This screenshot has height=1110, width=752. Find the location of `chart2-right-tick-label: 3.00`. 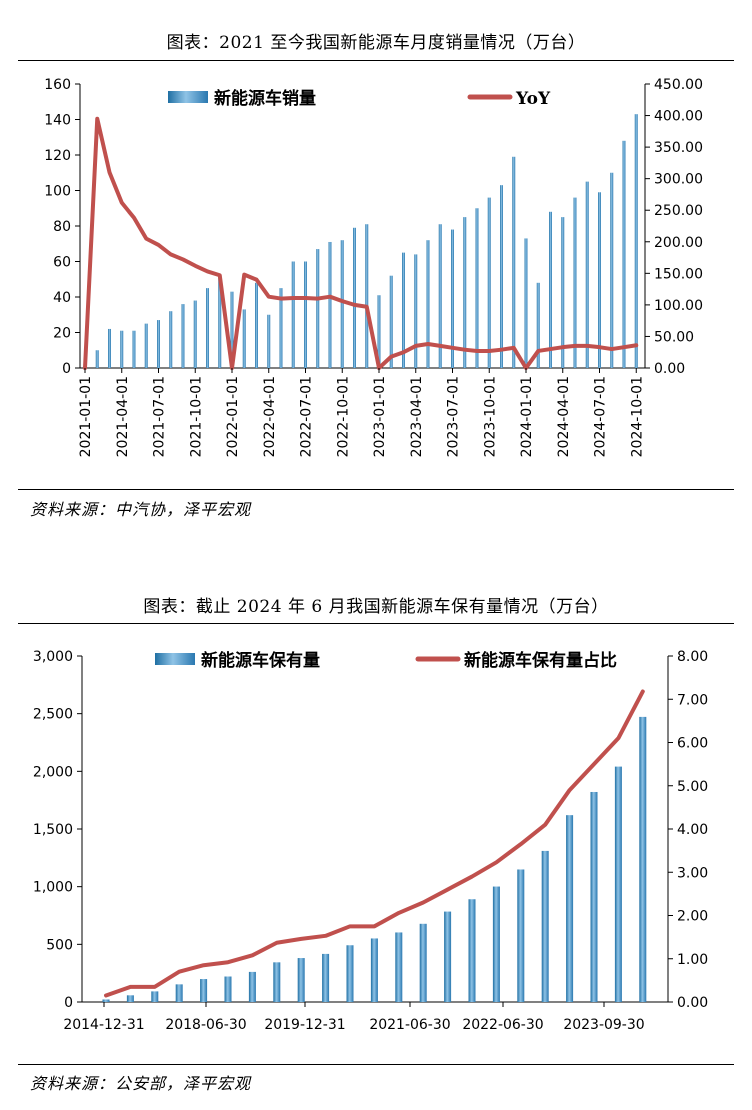

chart2-right-tick-label: 3.00 is located at coordinates (692, 873).